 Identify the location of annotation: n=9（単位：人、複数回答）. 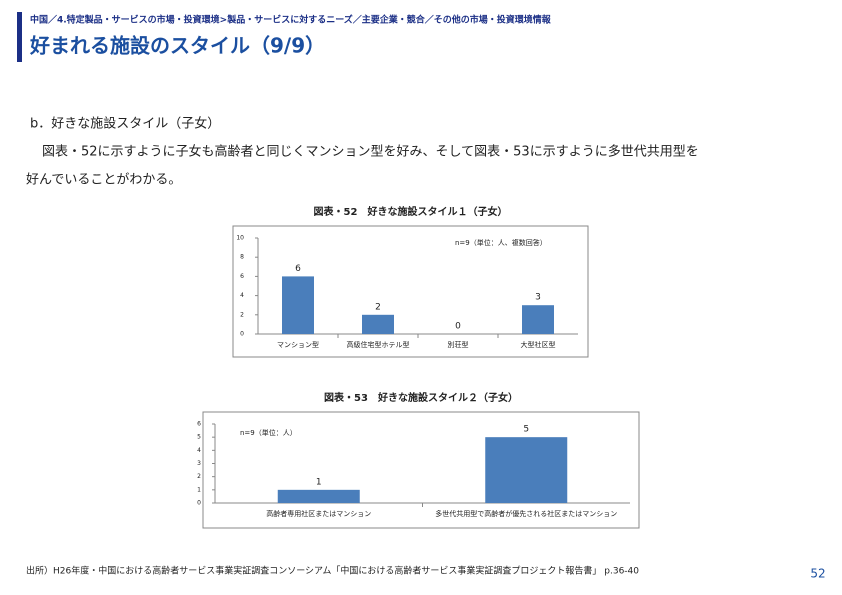
(501, 242).